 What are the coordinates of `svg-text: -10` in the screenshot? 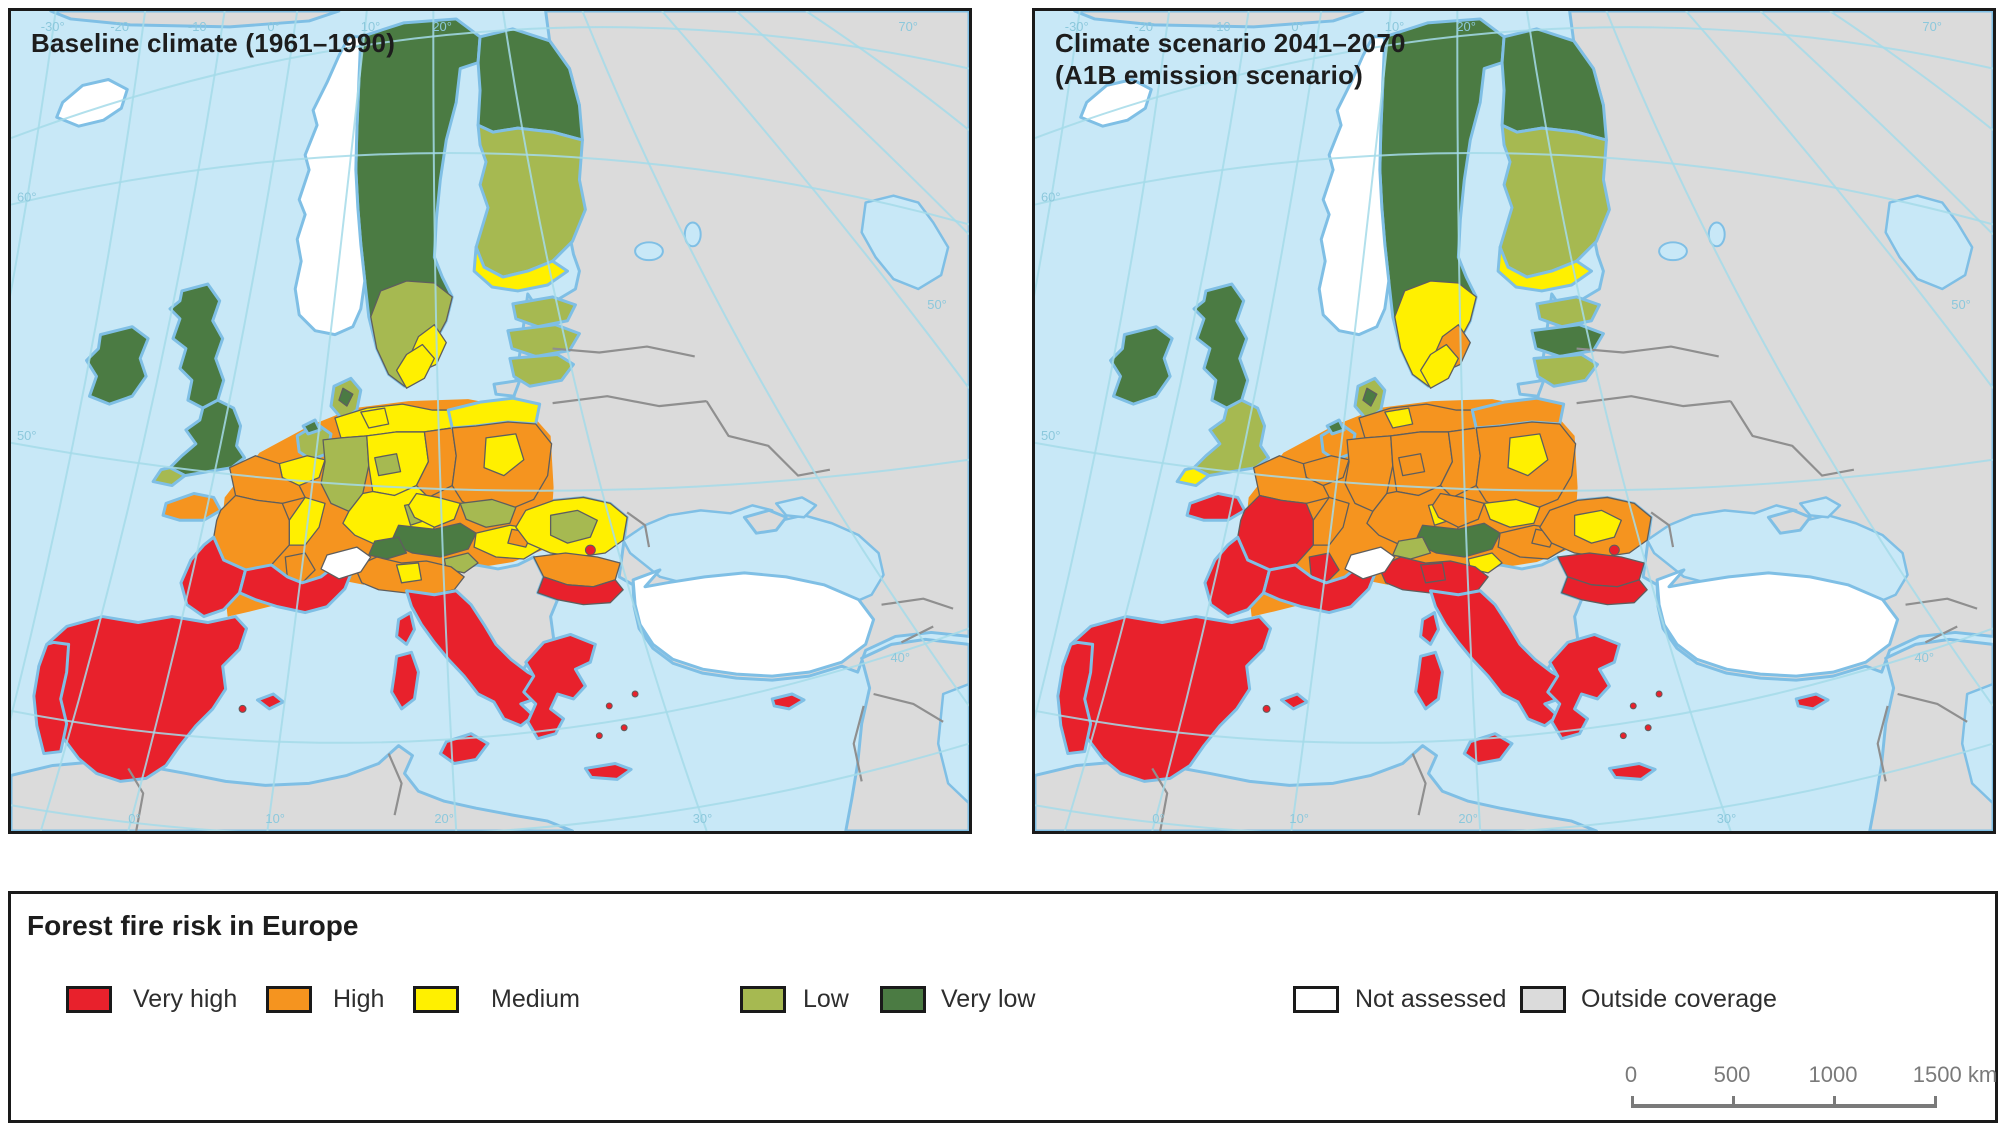 It's located at (1221, 26).